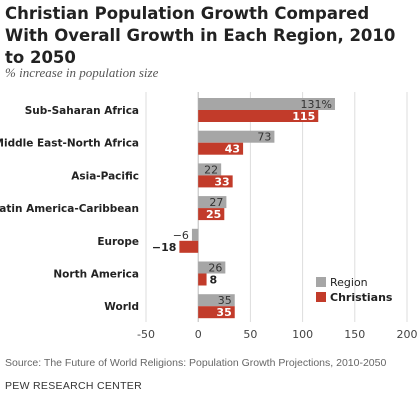 The image size is (420, 411). What do you see at coordinates (250, 334) in the screenshot?
I see `x-tick-label: 50` at bounding box center [250, 334].